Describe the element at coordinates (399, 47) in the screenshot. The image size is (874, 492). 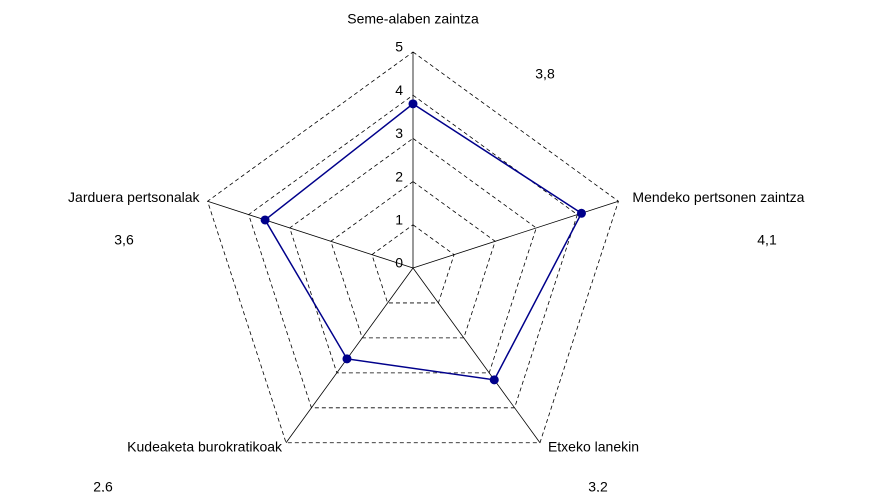
I see `r-tick-label: 5` at that location.